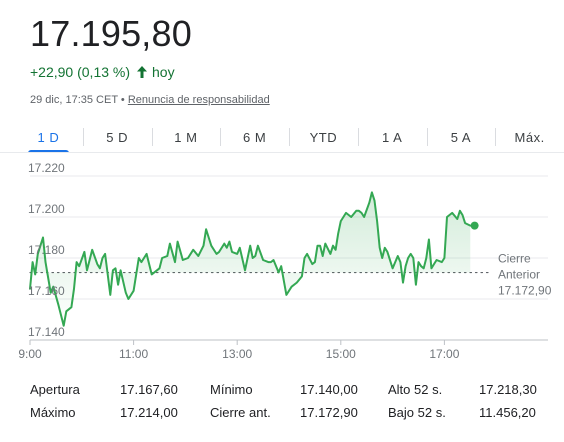  What do you see at coordinates (282, 152) in the screenshot?
I see `tabs-divider` at bounding box center [282, 152].